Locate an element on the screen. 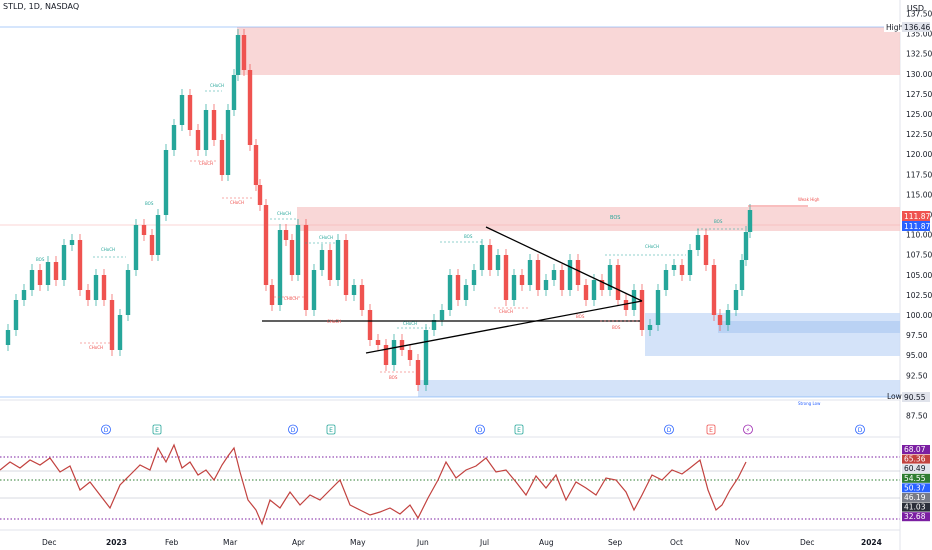  rsi-tag: 54.55 is located at coordinates (915, 478).